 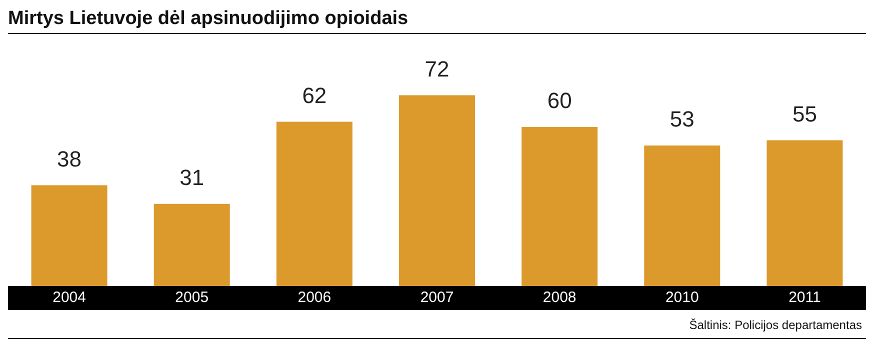 I want to click on chart-title: Mirtys Lietuvoje dėl apsinuodijimo opioidais, so click(x=437, y=21).